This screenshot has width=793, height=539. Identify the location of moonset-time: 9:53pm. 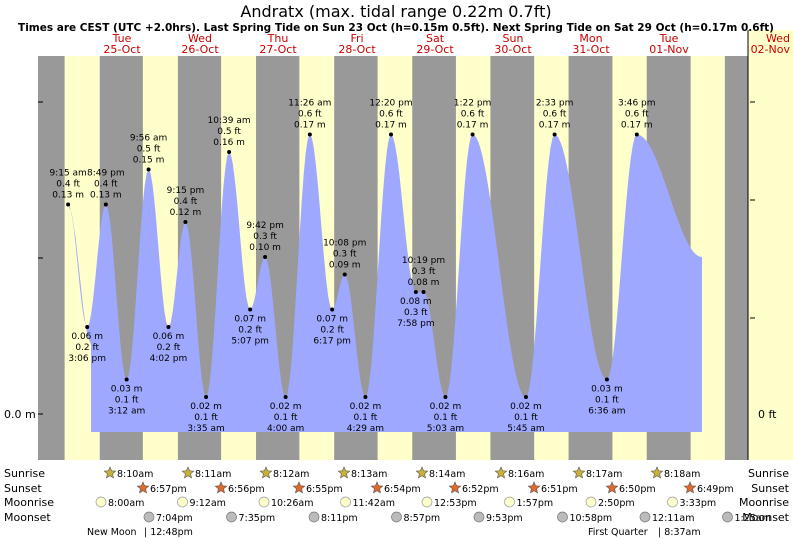
(504, 518).